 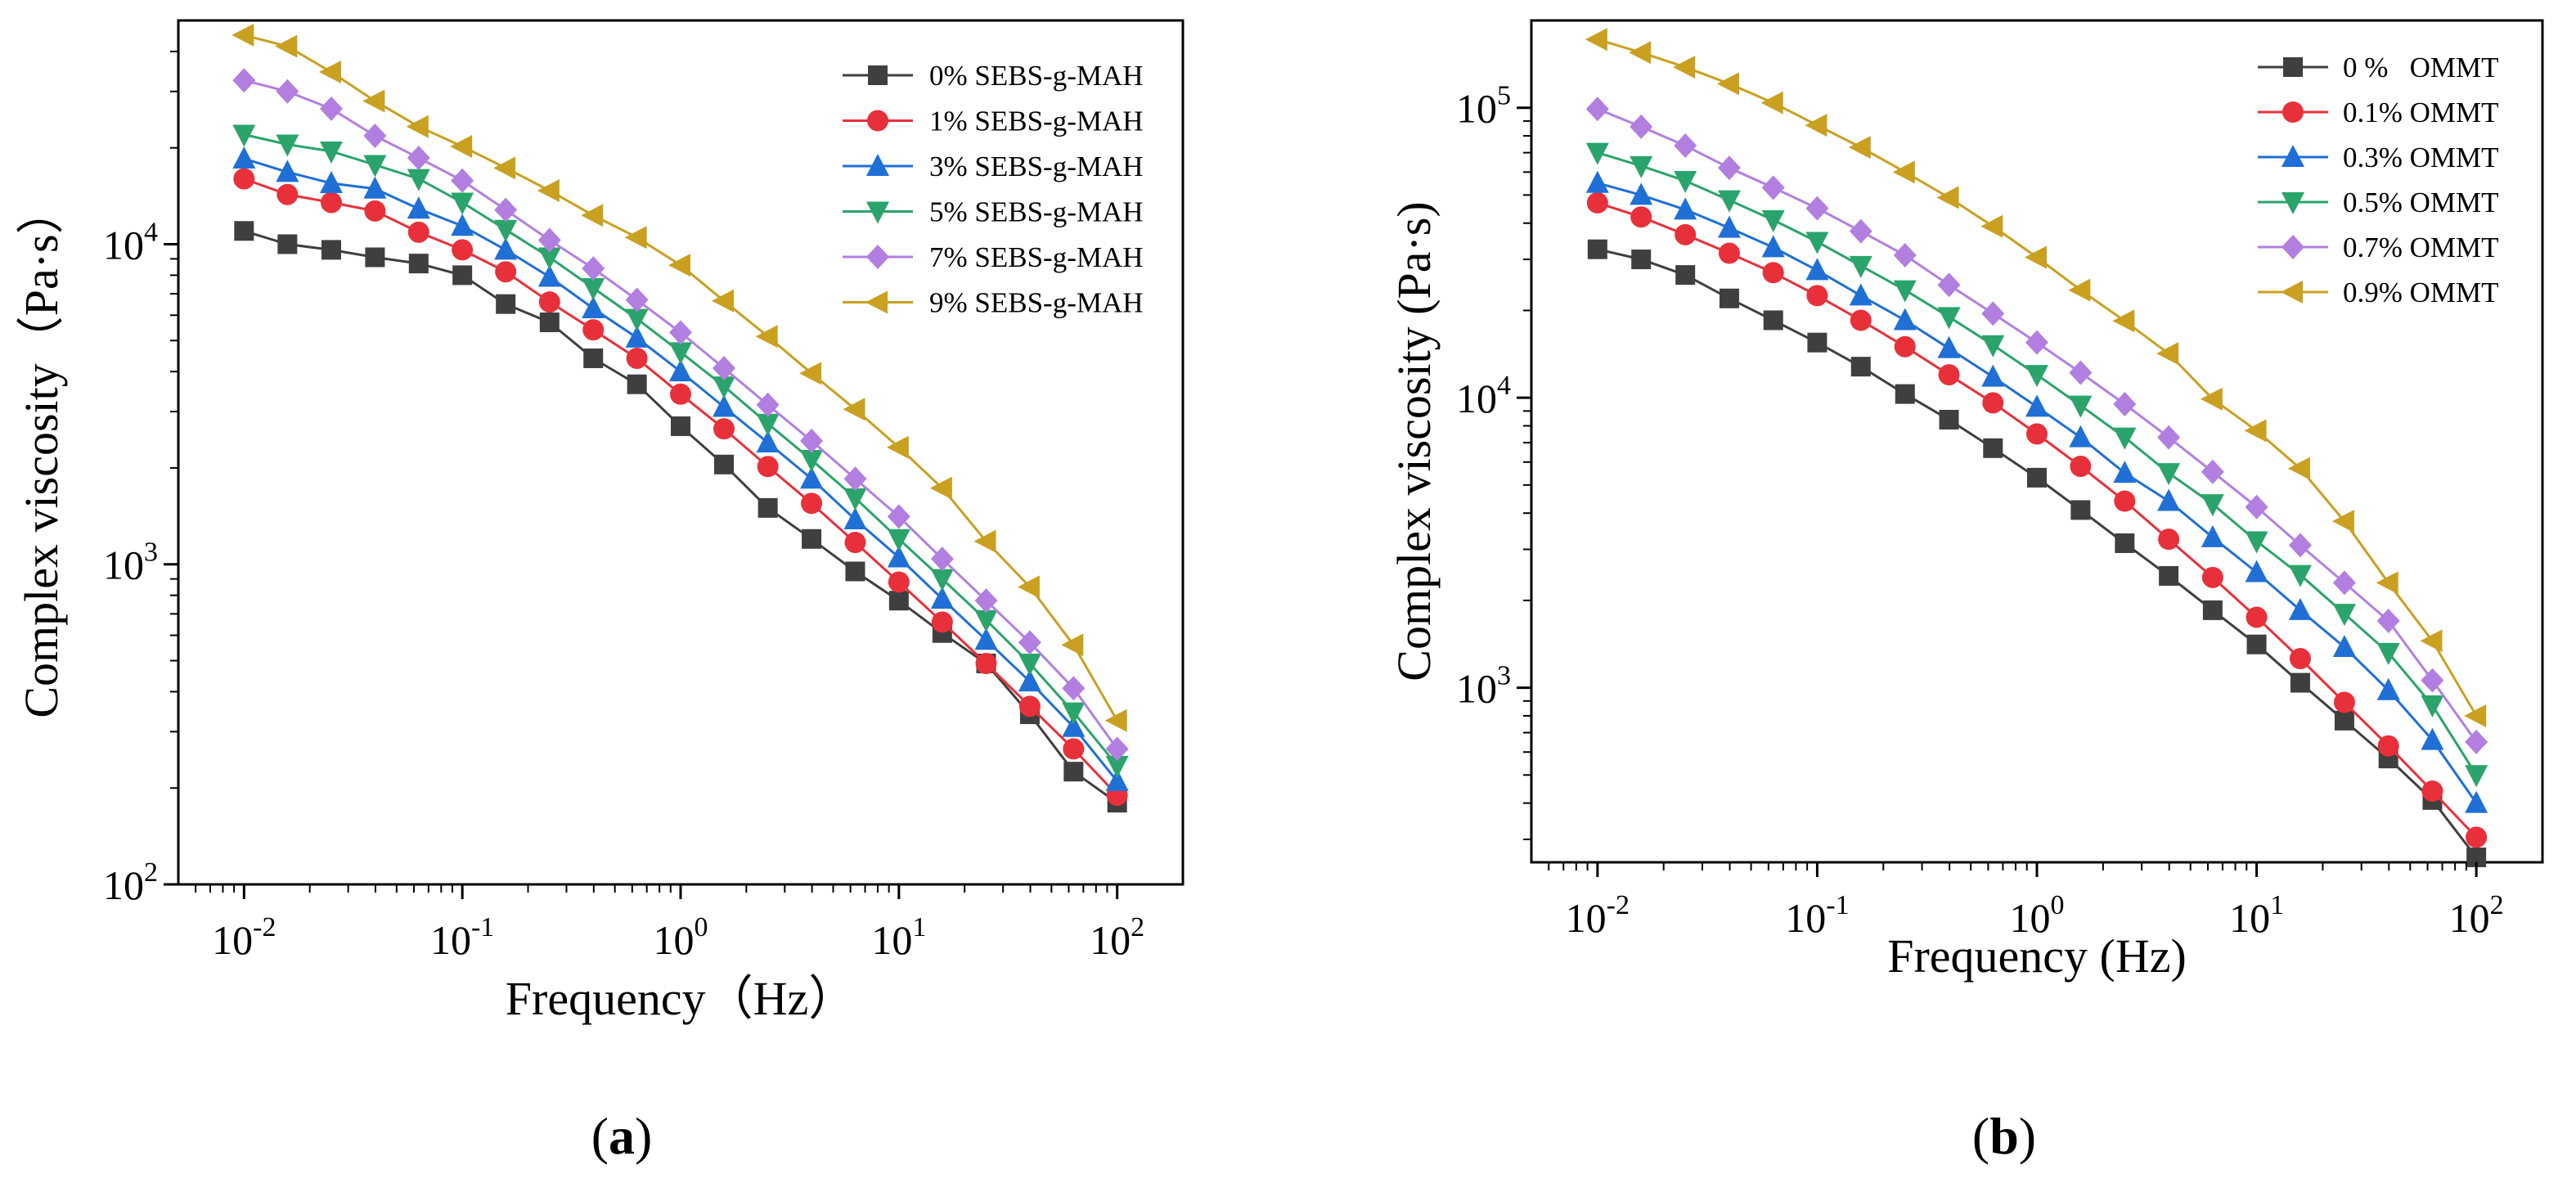 I want to click on panel-label-a: (a), so click(x=622, y=1136).